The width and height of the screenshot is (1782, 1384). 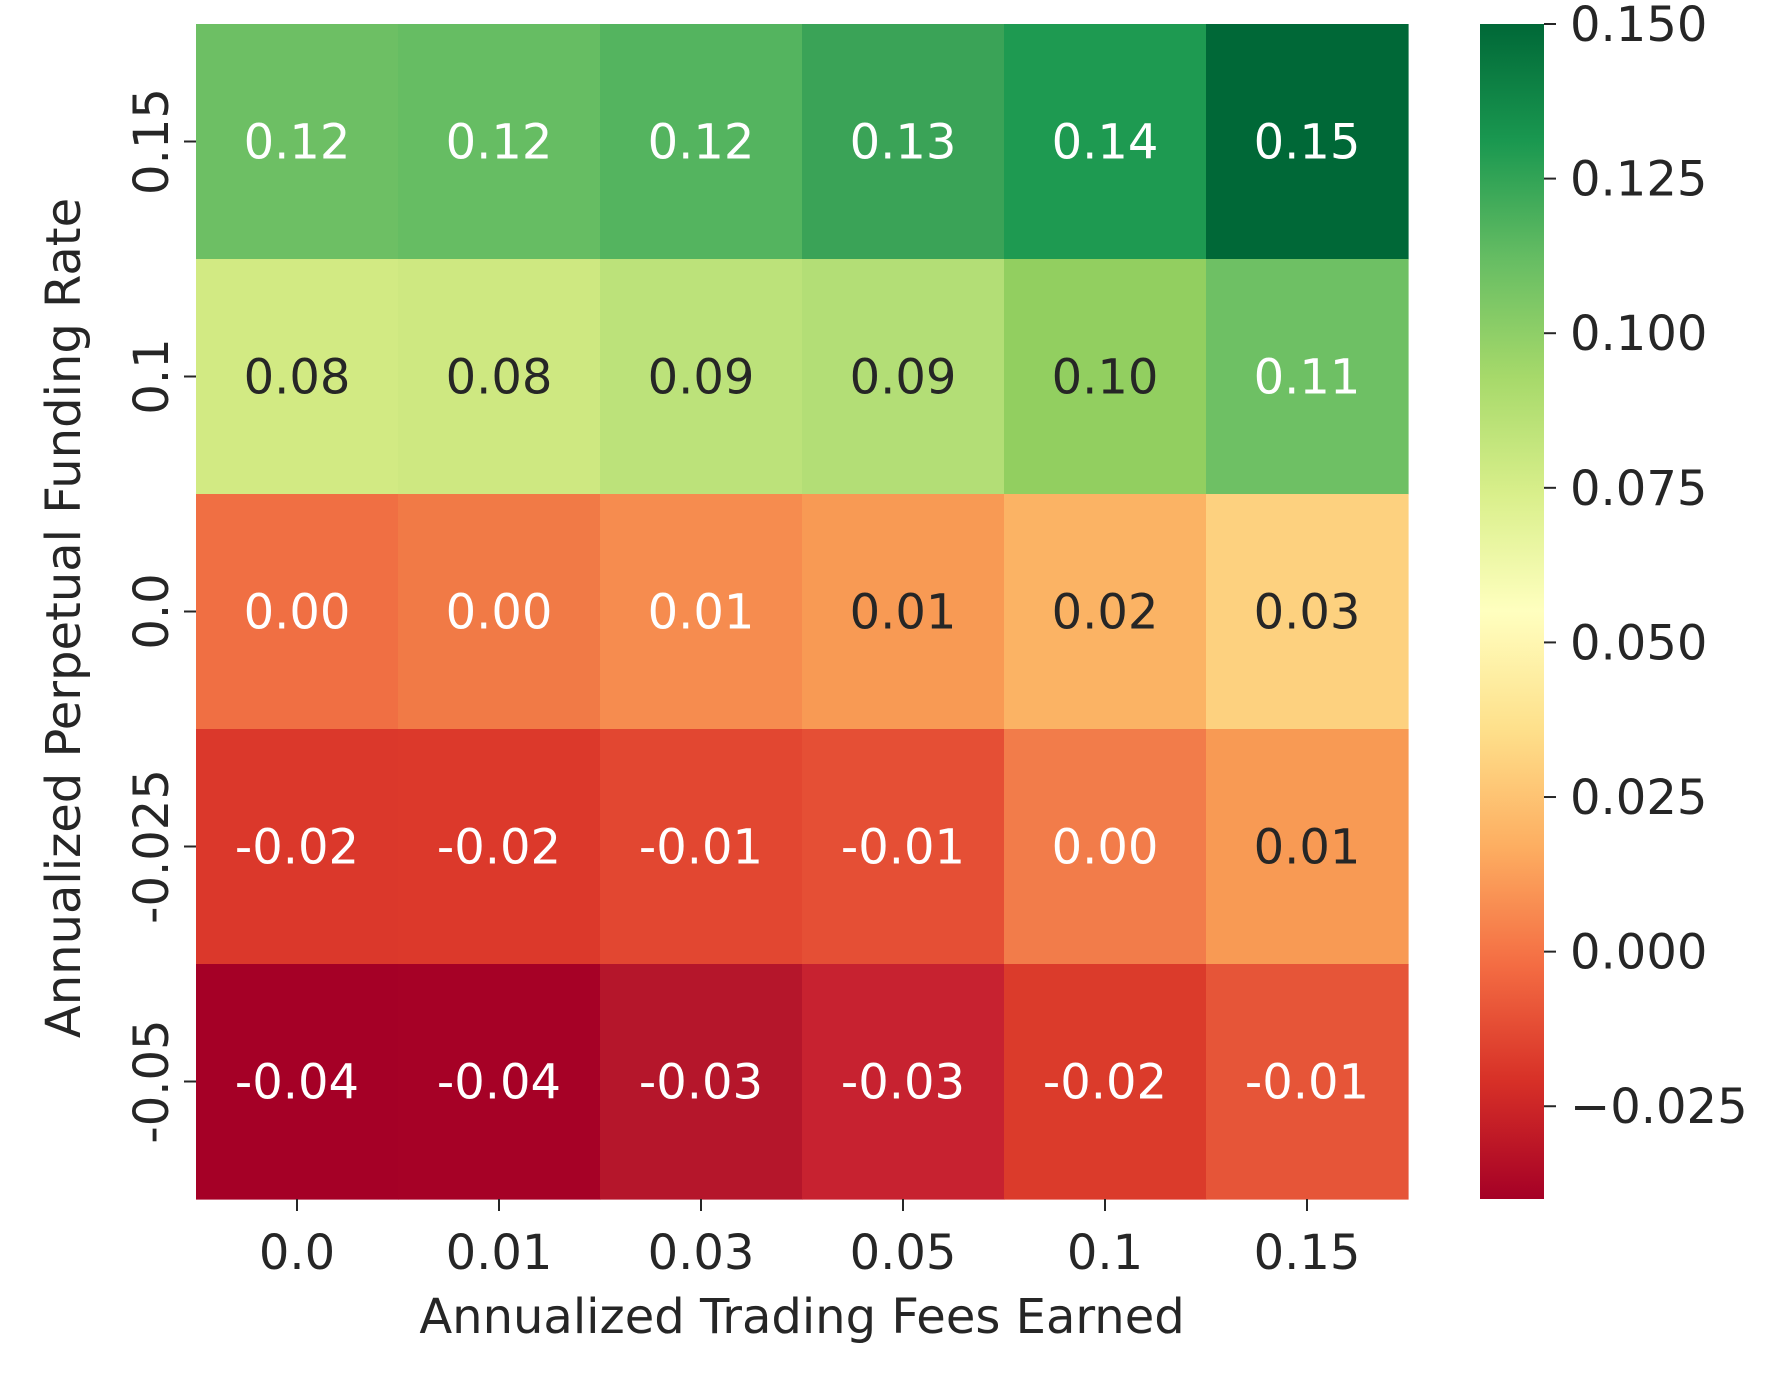 I want to click on y-tick-label: -0.05, so click(x=152, y=1081).